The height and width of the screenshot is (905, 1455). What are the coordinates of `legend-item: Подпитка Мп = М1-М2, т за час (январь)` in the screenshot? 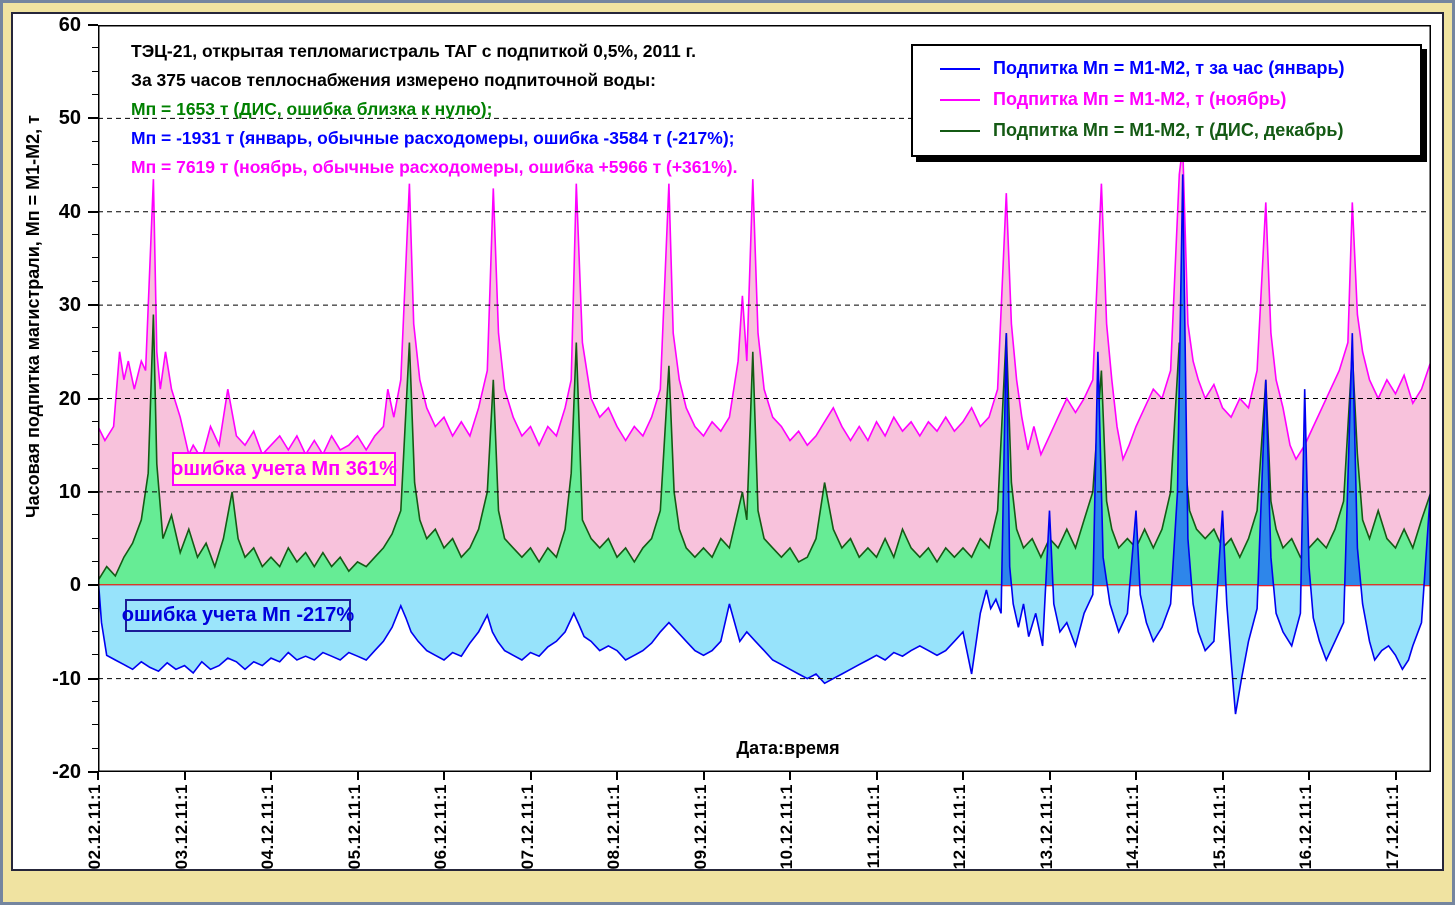 It's located at (1166, 68).